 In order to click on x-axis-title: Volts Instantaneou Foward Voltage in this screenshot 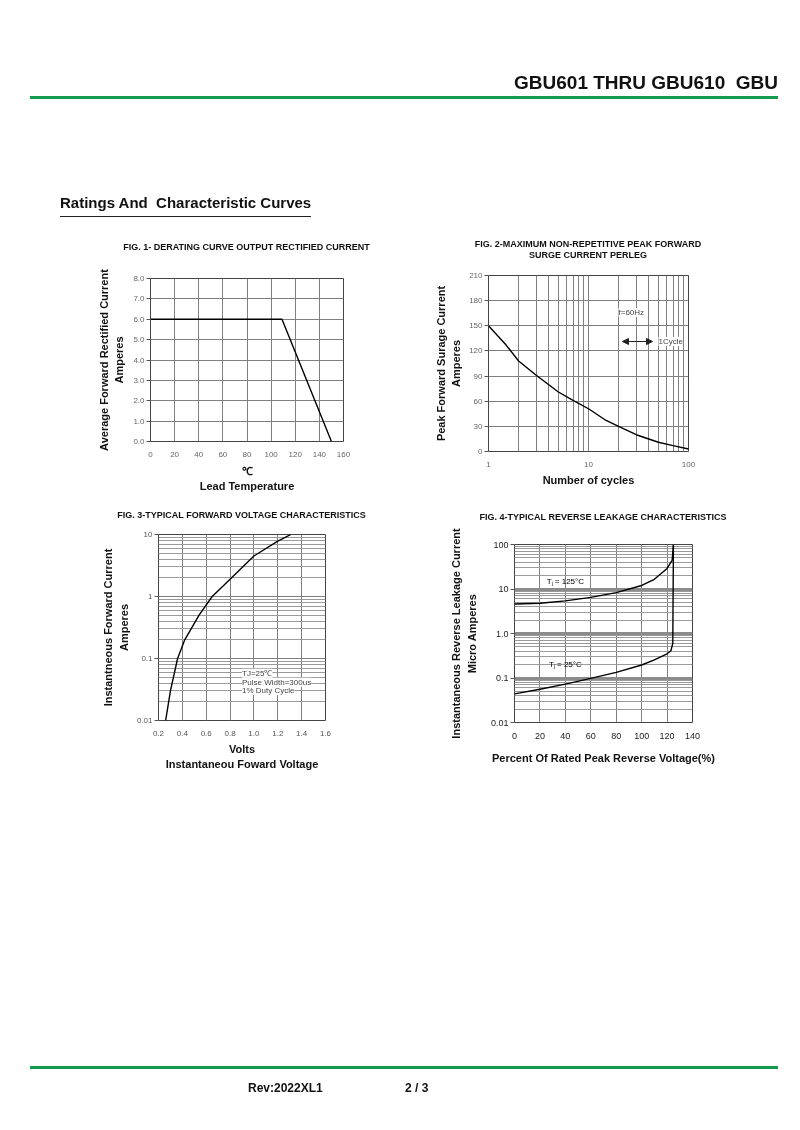, I will do `click(242, 756)`.